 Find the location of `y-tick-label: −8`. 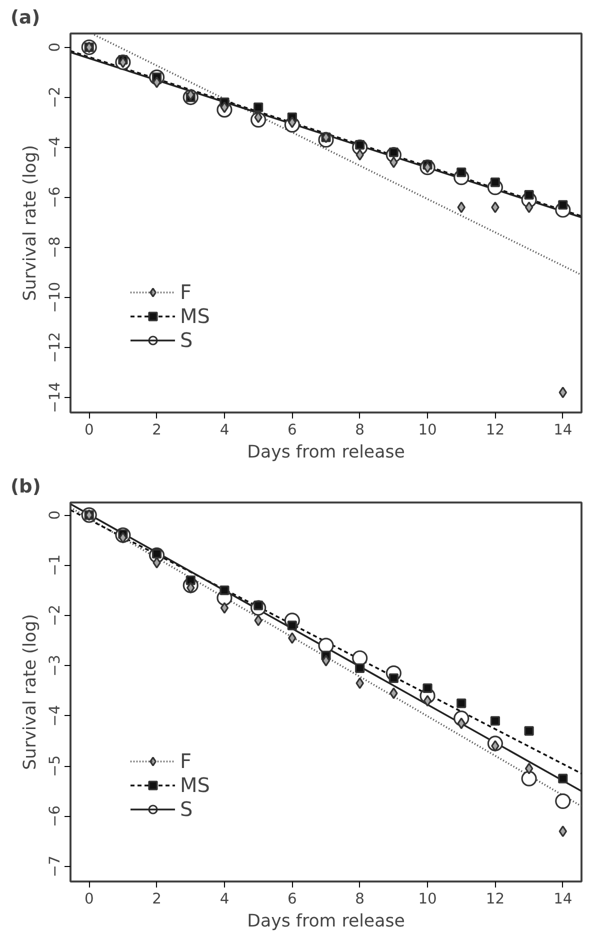

y-tick-label: −8 is located at coordinates (55, 247).